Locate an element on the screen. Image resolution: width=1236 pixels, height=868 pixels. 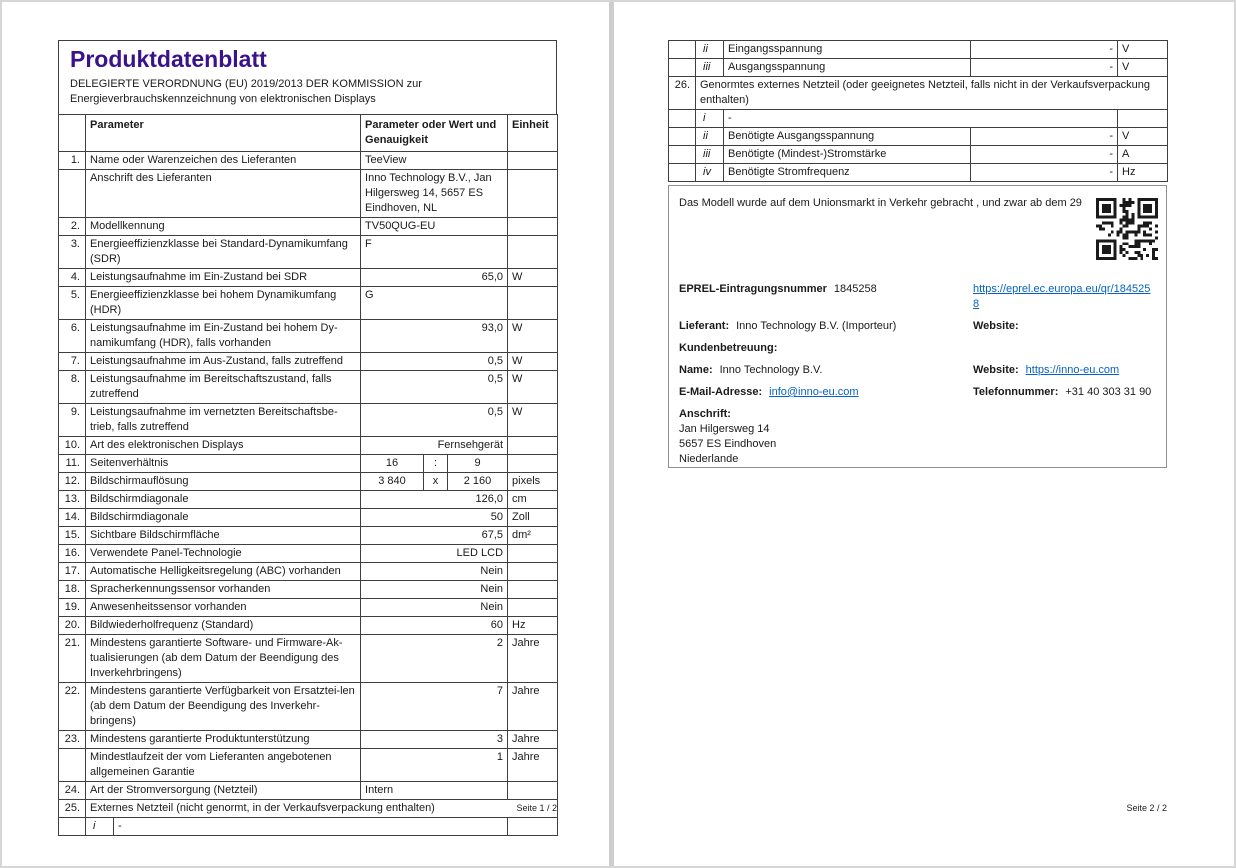
cell-number: 17. is located at coordinates (72, 571).